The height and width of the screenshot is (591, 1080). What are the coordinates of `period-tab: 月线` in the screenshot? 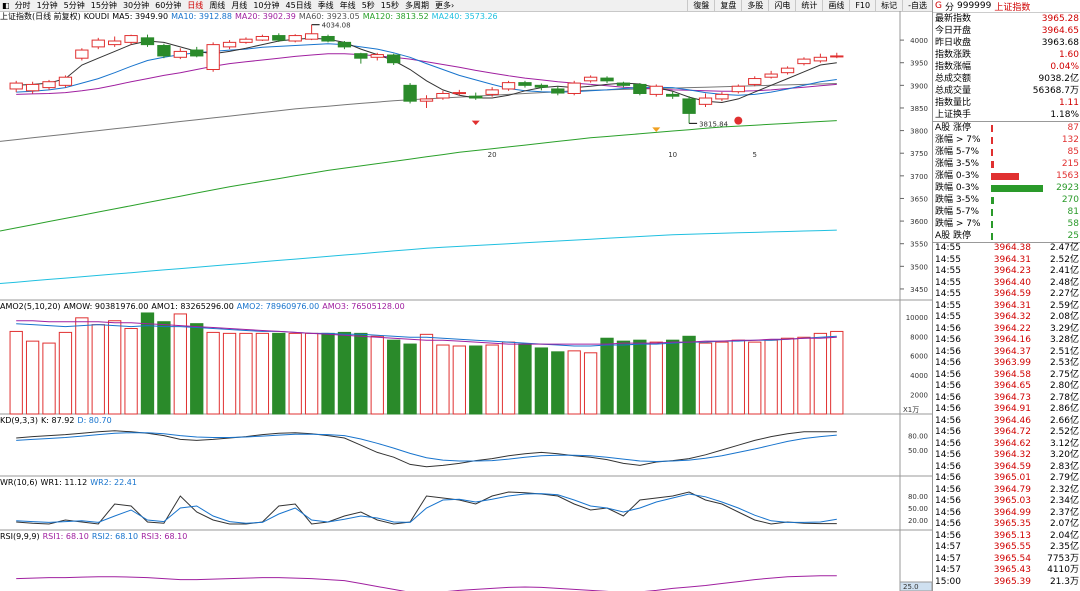 It's located at (239, 5).